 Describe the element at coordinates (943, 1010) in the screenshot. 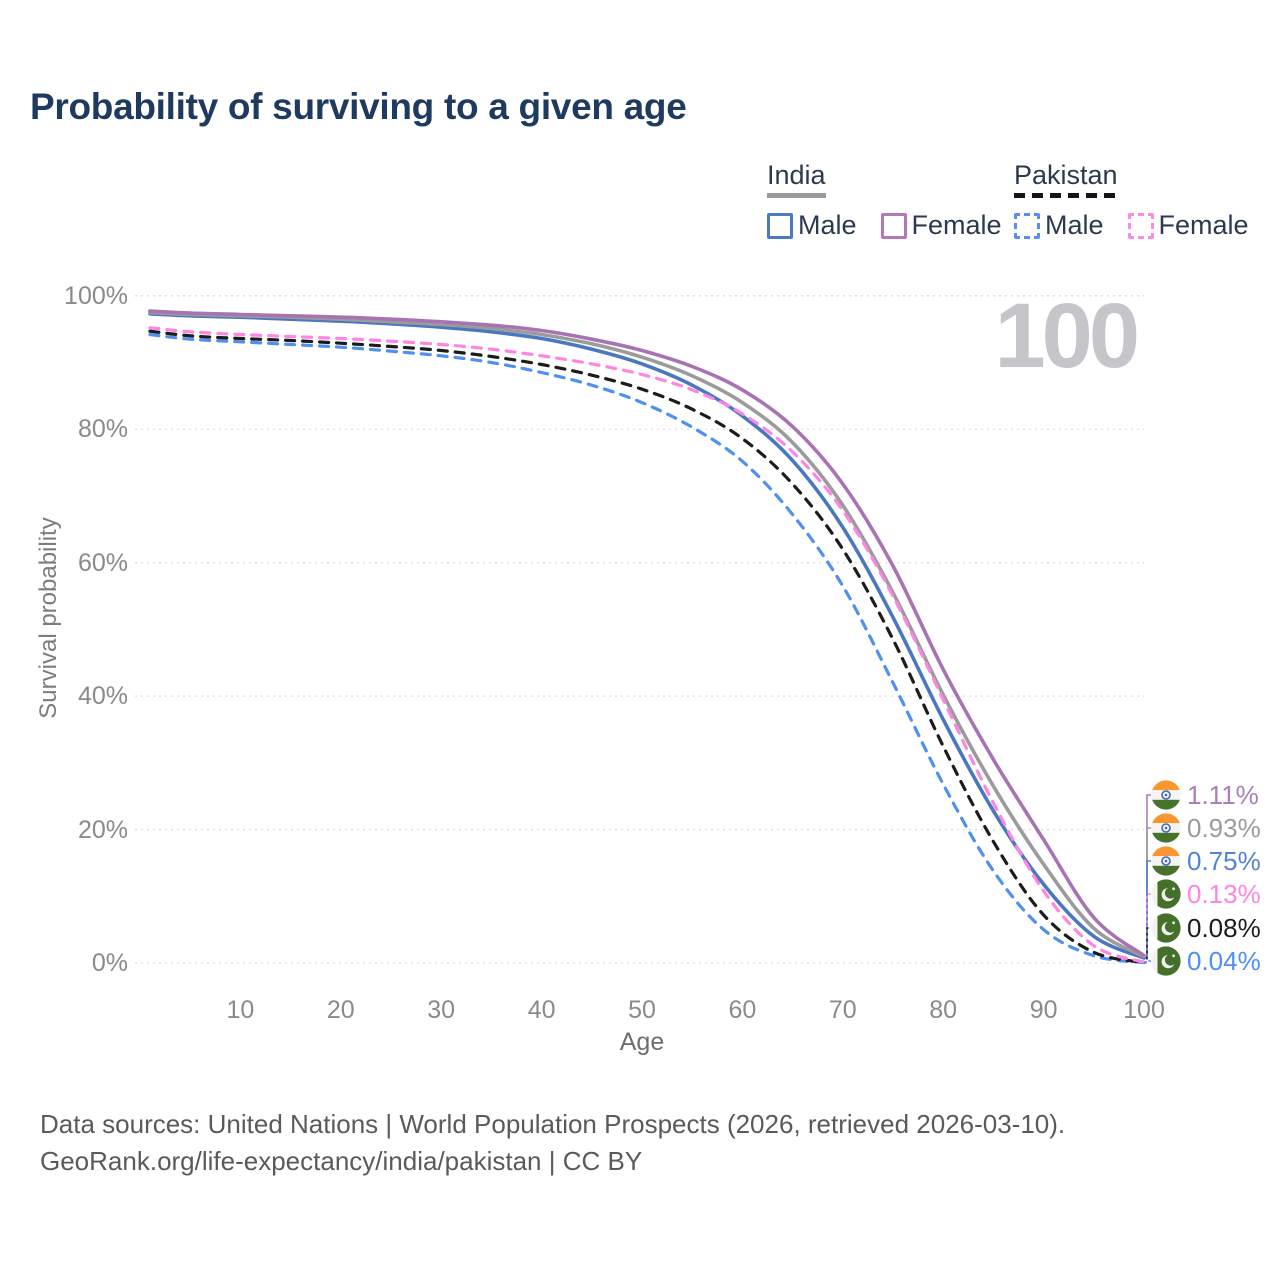

I see `x-tick-label: 80` at that location.